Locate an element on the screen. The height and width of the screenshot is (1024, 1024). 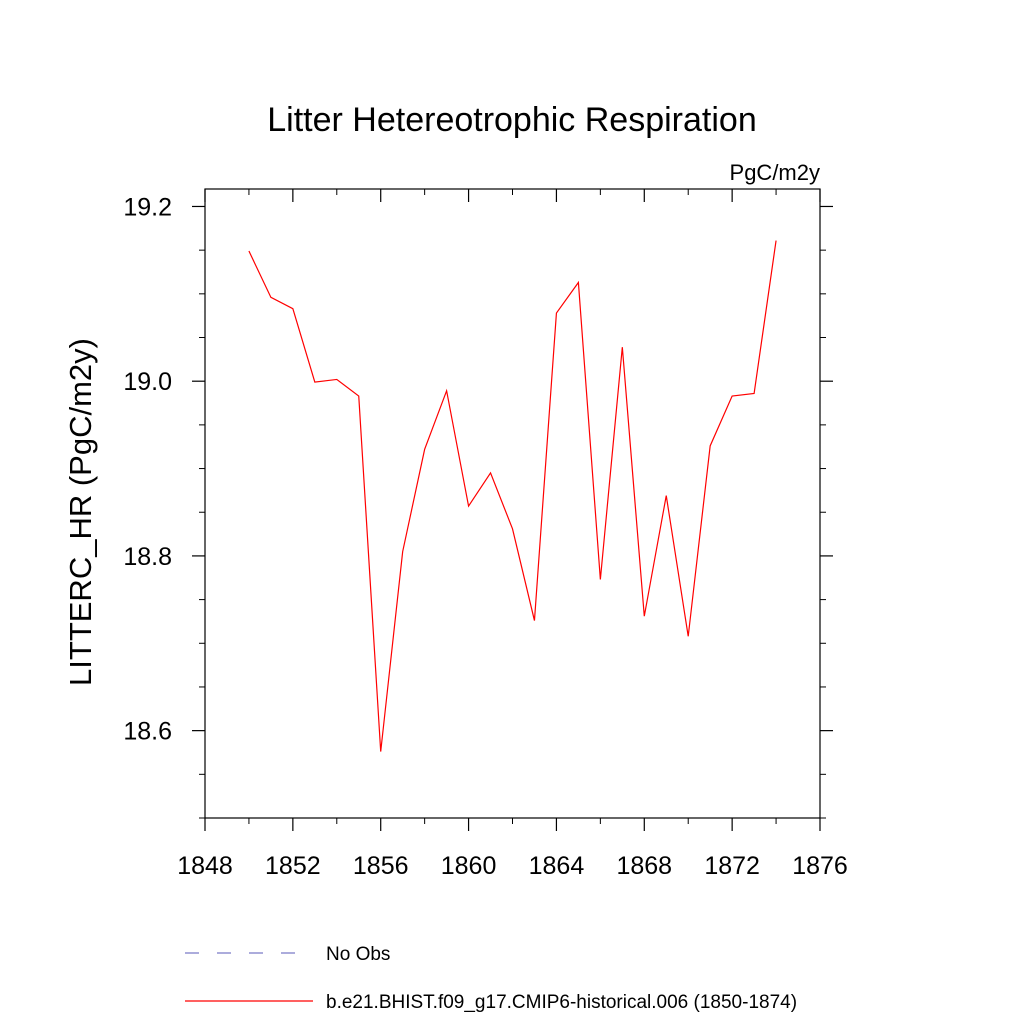
x-tick-label: 1864 is located at coordinates (557, 866).